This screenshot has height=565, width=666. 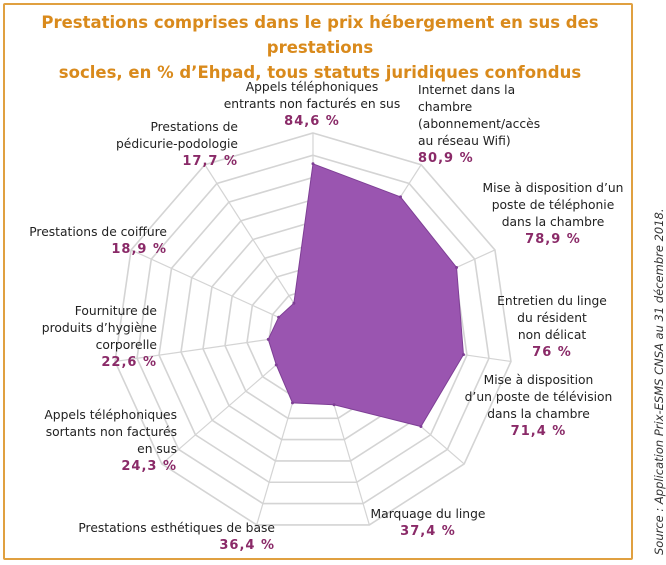 What do you see at coordinates (139, 249) in the screenshot?
I see `value-label: 18,9 %` at bounding box center [139, 249].